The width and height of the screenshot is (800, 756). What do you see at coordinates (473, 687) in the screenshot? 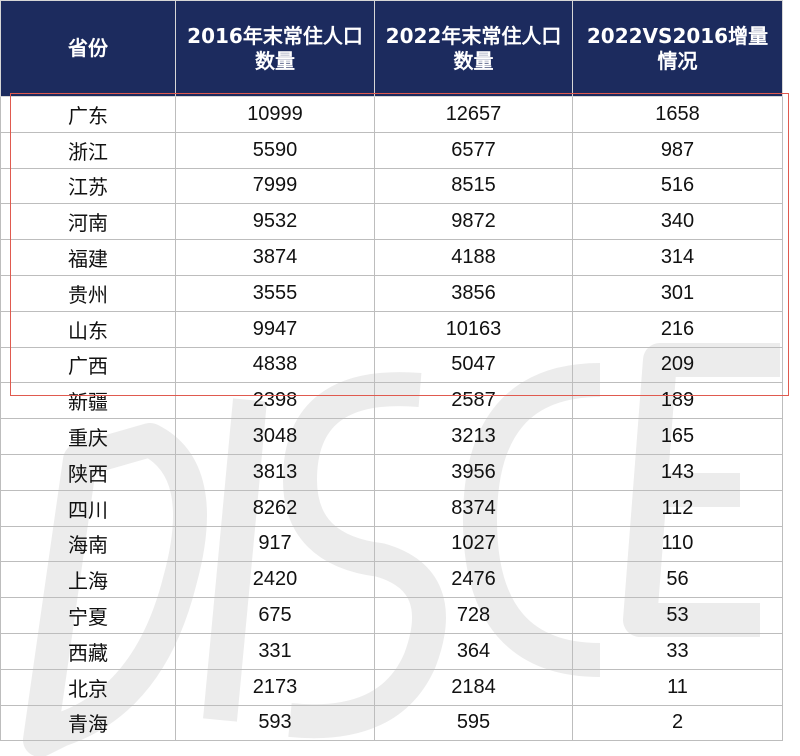
I see `population-2022-cell: 2184` at bounding box center [473, 687].